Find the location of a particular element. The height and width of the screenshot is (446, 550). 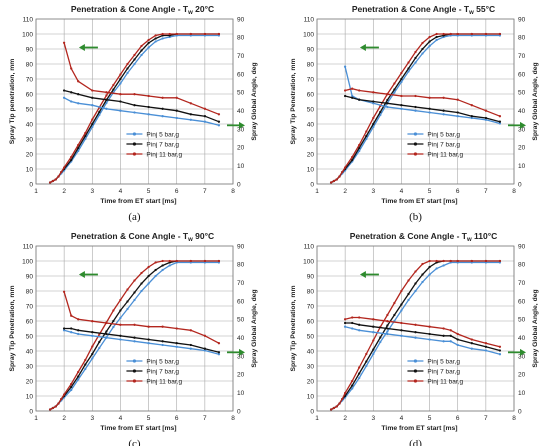

legend-label: Pinj 11 bar,g is located at coordinates (164, 154).